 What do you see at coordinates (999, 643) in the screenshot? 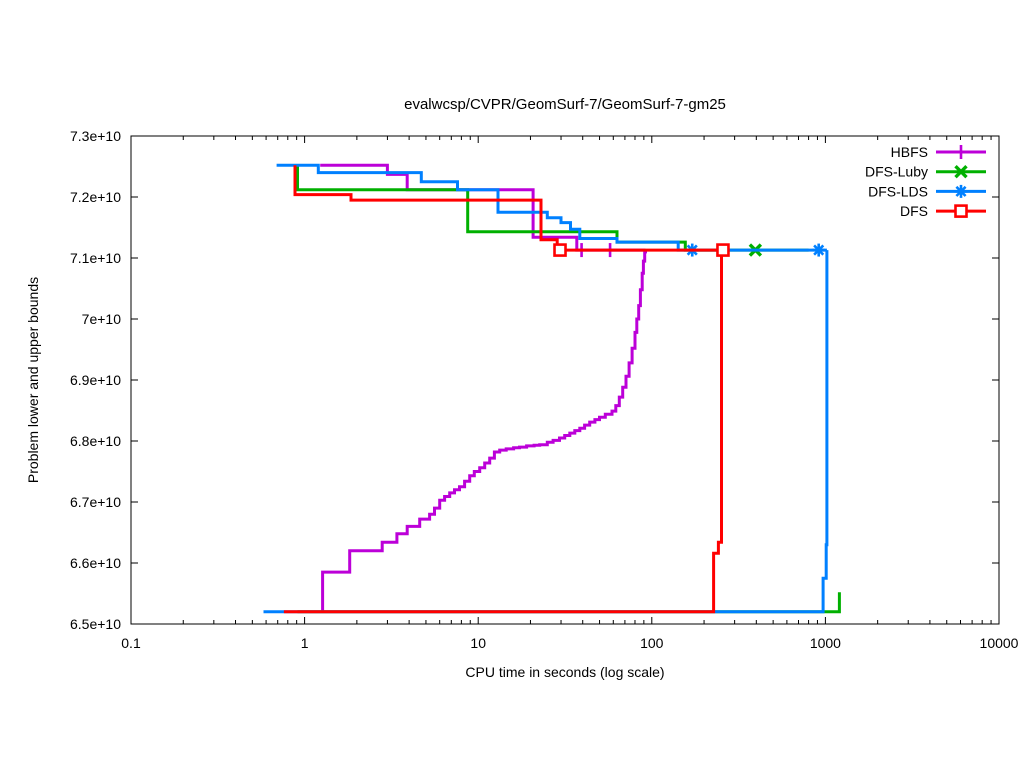
I see `x-tick-label: 10000` at bounding box center [999, 643].